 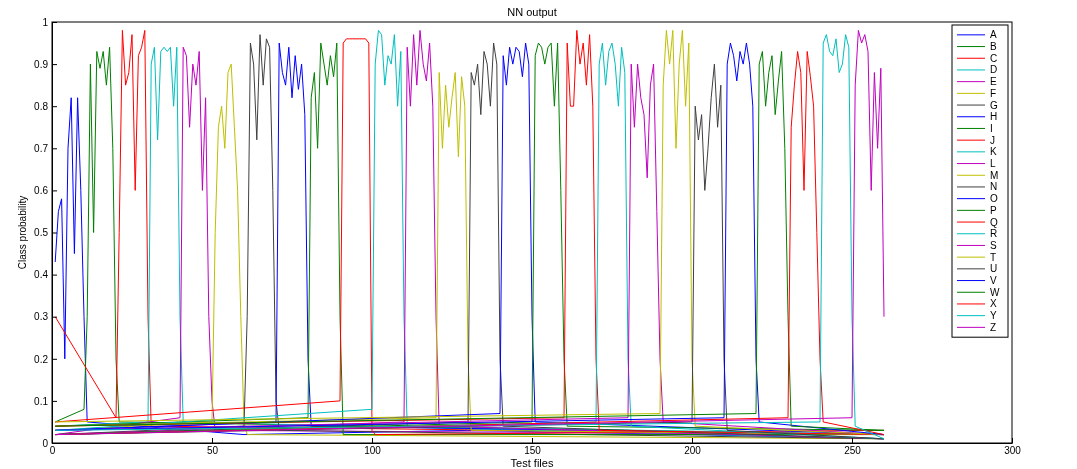 I want to click on legend-label: L, so click(x=993, y=164).